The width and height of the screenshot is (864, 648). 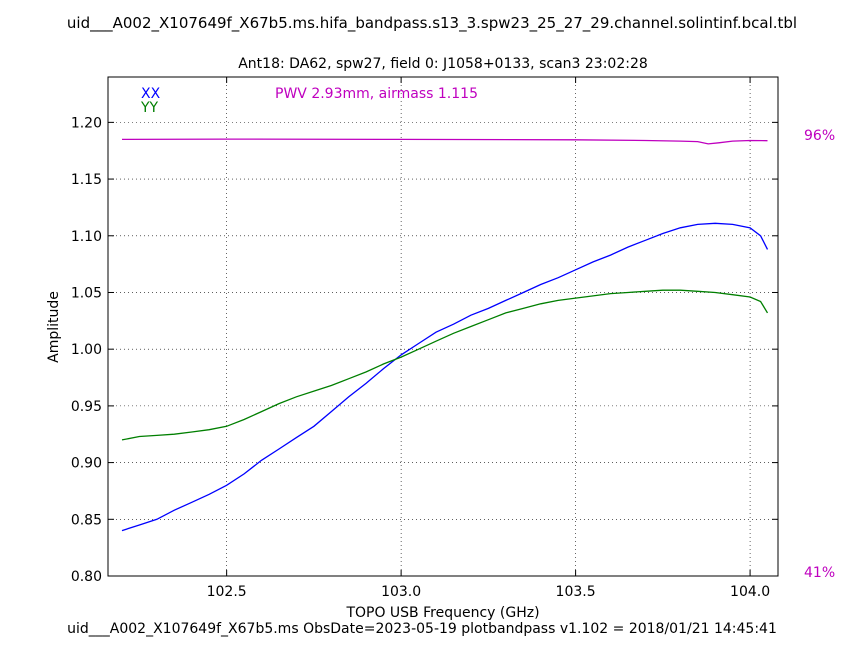 What do you see at coordinates (819, 136) in the screenshot?
I see `right-label-top: 96%` at bounding box center [819, 136].